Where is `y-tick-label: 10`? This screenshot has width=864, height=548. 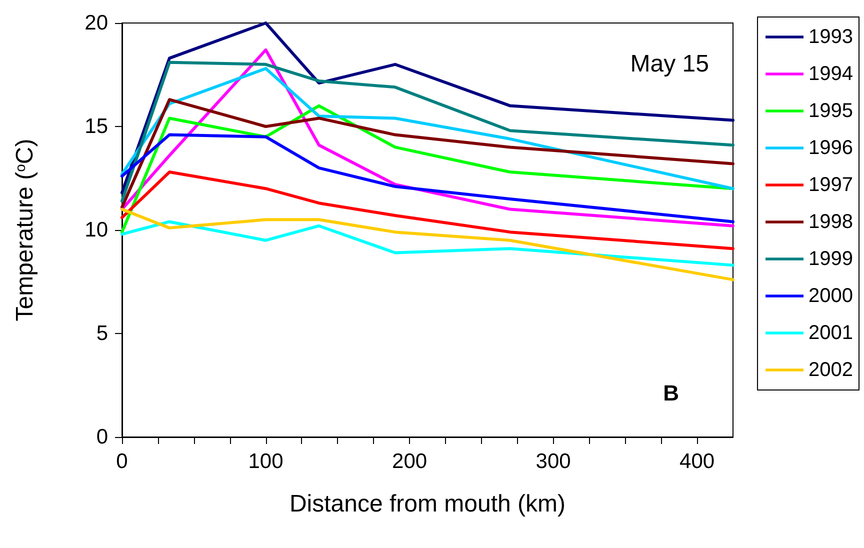
y-tick-label: 10 is located at coordinates (96, 230).